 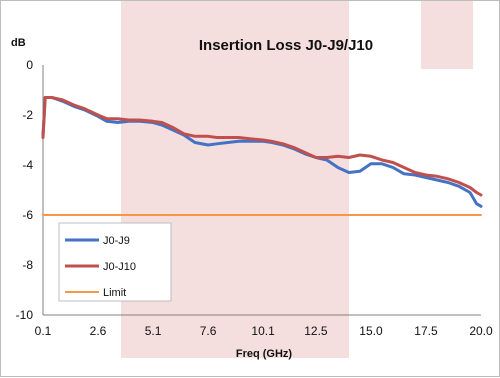 I want to click on x-tick-label: 17.5, so click(x=426, y=331).